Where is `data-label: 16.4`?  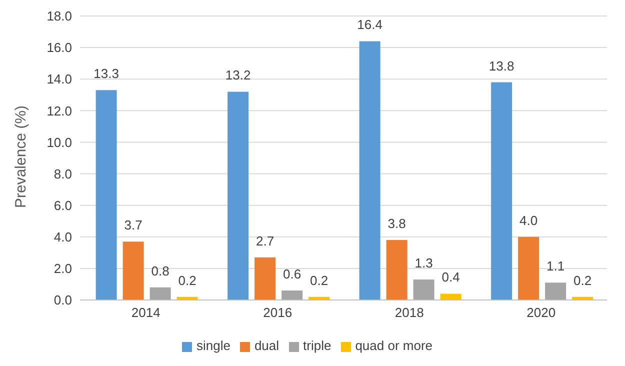
data-label: 16.4 is located at coordinates (369, 24).